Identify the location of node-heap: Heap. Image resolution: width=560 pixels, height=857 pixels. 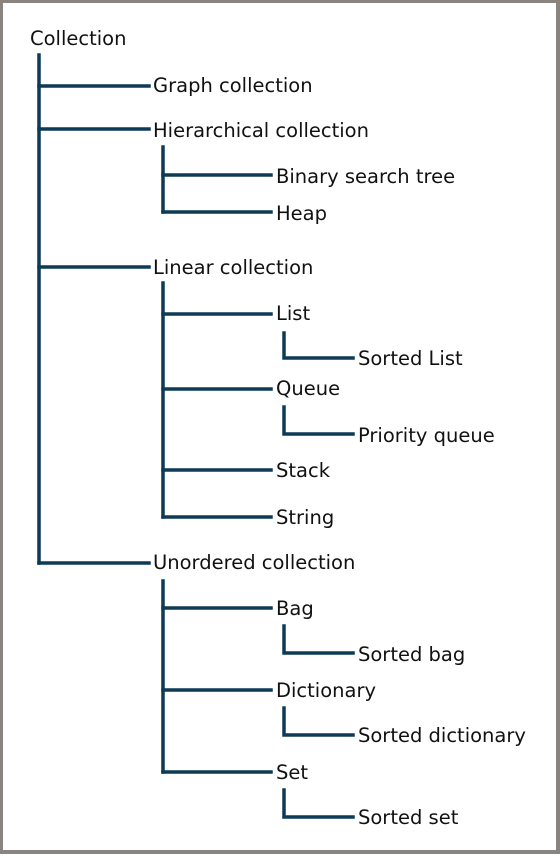
(301, 213).